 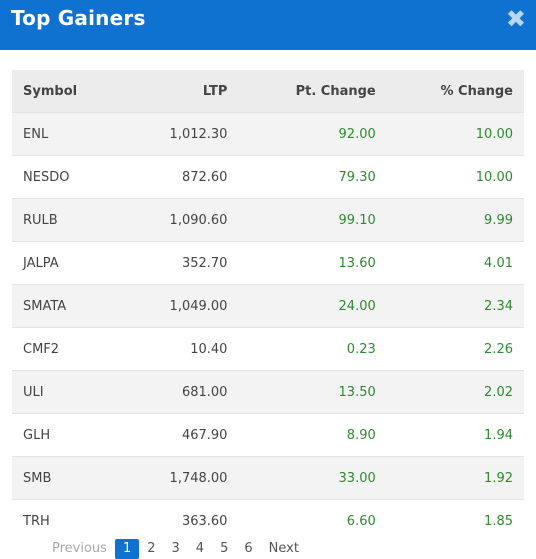 What do you see at coordinates (67, 177) in the screenshot?
I see `symbol-cell: NESDO` at bounding box center [67, 177].